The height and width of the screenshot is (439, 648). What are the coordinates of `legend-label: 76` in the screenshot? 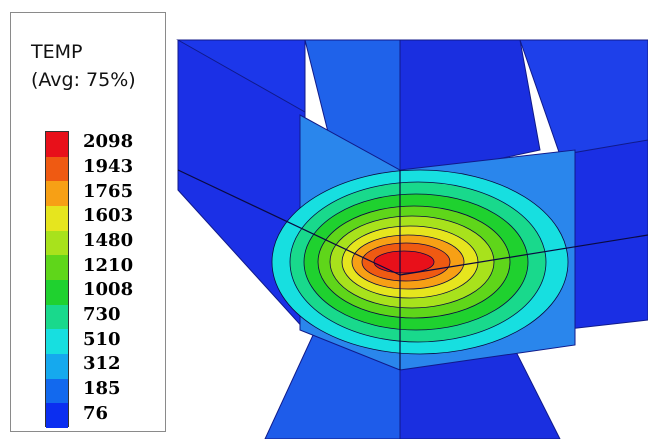 It's located at (96, 413).